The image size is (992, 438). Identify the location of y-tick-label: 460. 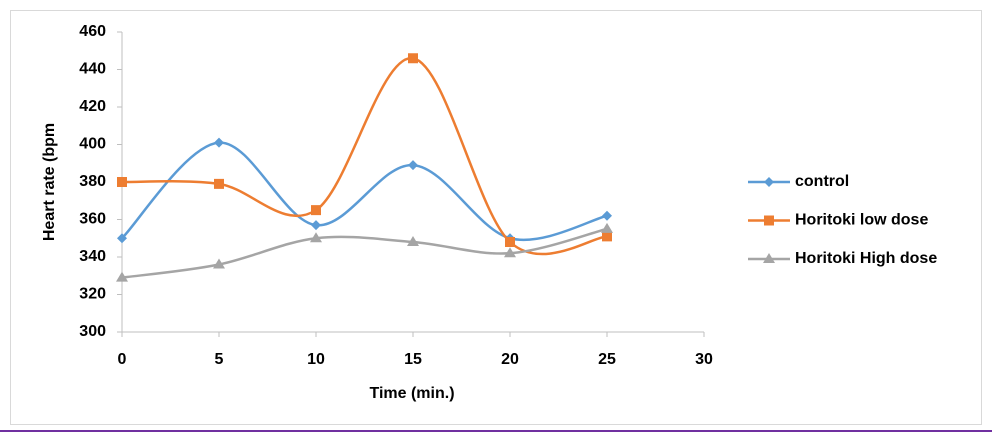
(92, 31).